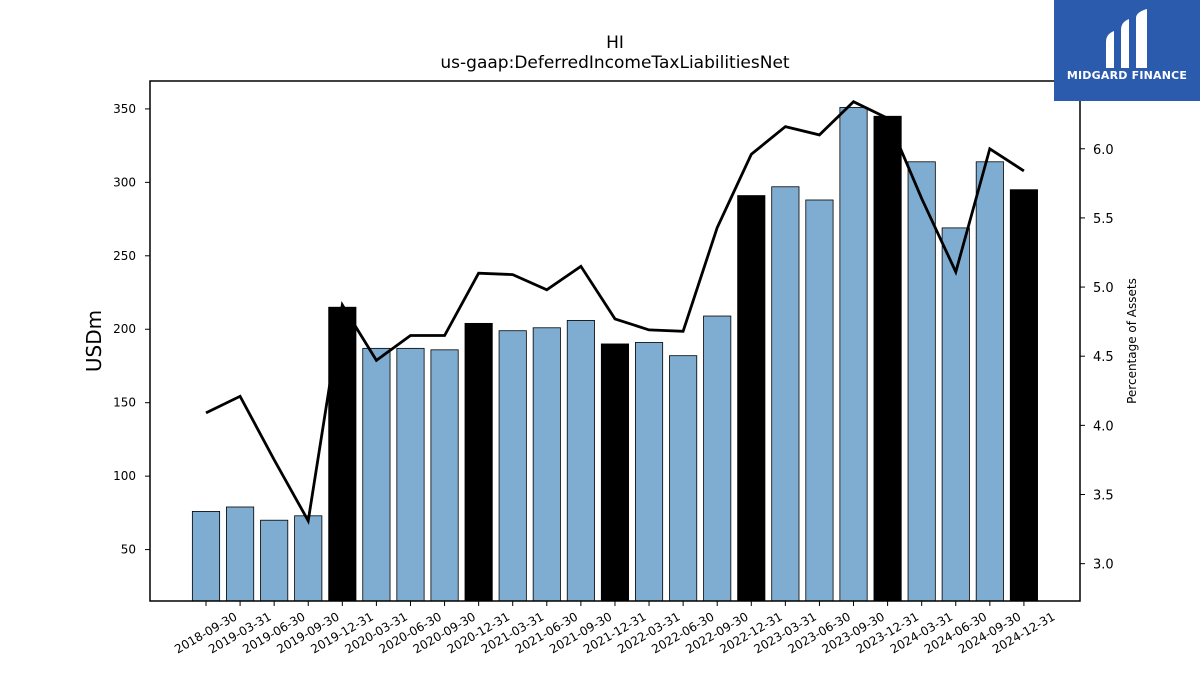 This screenshot has height=675, width=1200. What do you see at coordinates (124, 182) in the screenshot?
I see `y-tick-label: 300` at bounding box center [124, 182].